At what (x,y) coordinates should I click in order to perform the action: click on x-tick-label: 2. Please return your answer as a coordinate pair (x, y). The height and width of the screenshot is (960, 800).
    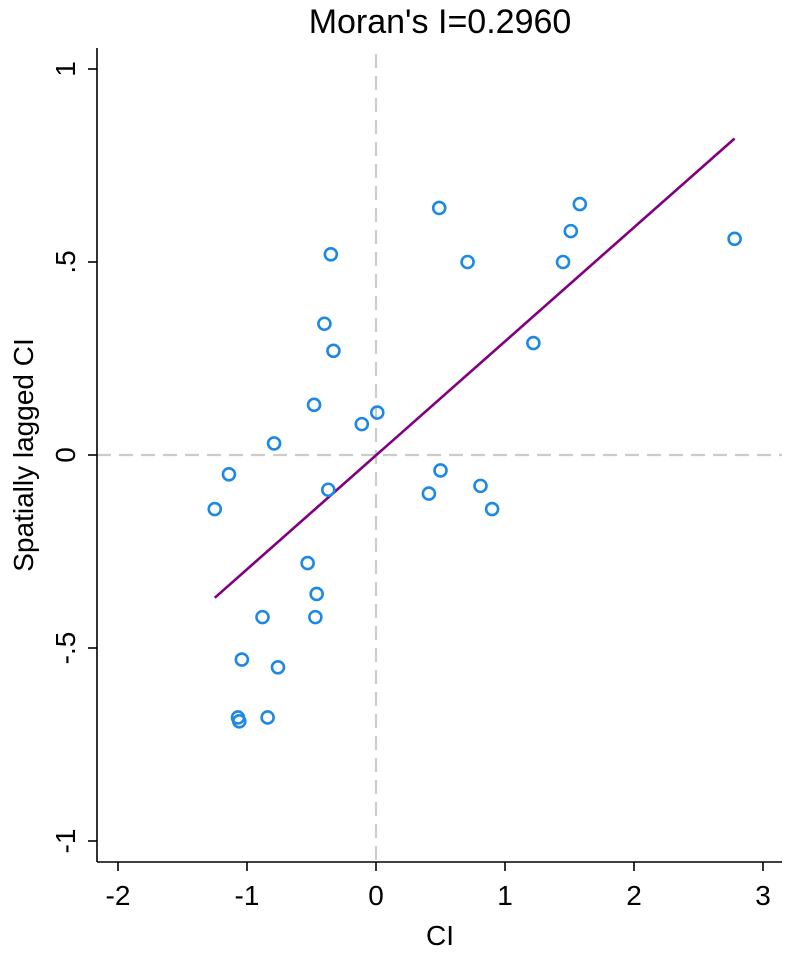
    Looking at the image, I should click on (634, 895).